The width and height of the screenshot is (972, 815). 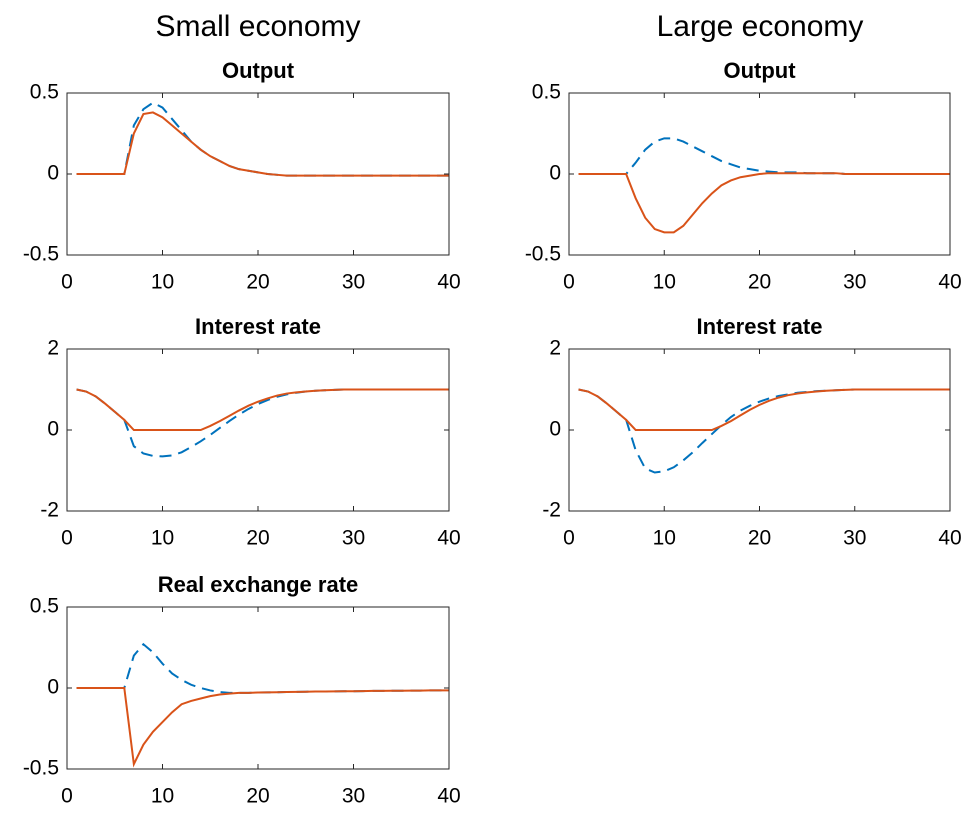 I want to click on column-title: Small economy, so click(x=257, y=26).